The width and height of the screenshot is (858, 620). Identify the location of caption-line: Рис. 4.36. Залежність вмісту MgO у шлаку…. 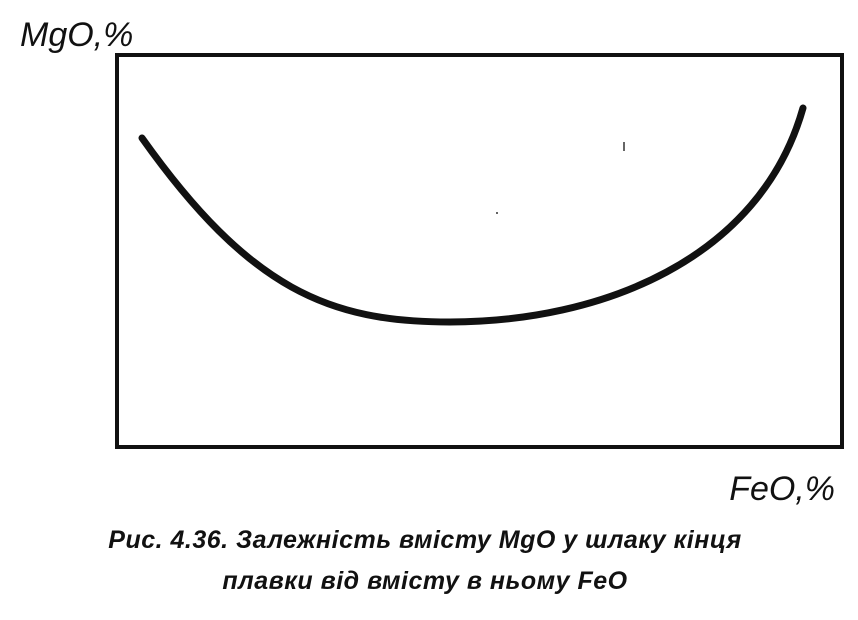
(424, 540).